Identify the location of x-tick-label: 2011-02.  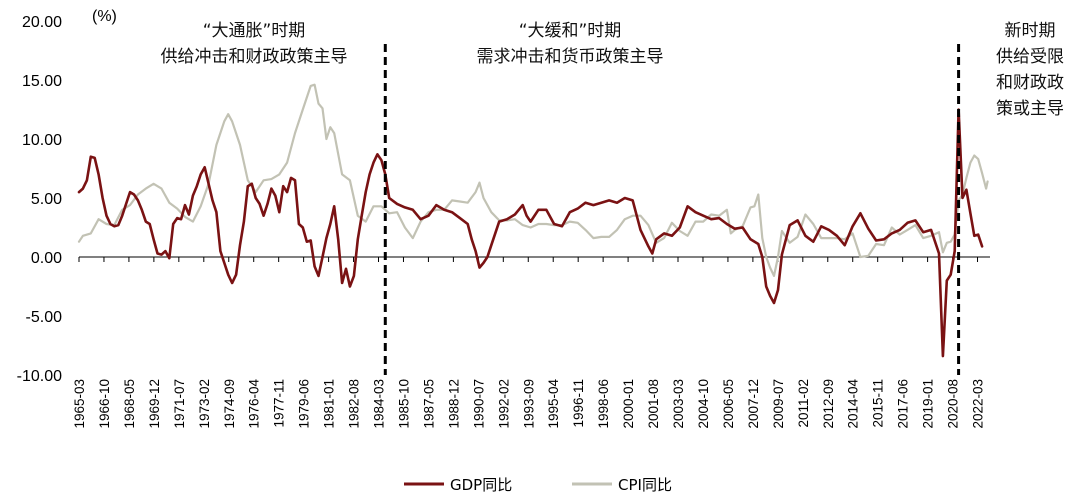
(803, 403).